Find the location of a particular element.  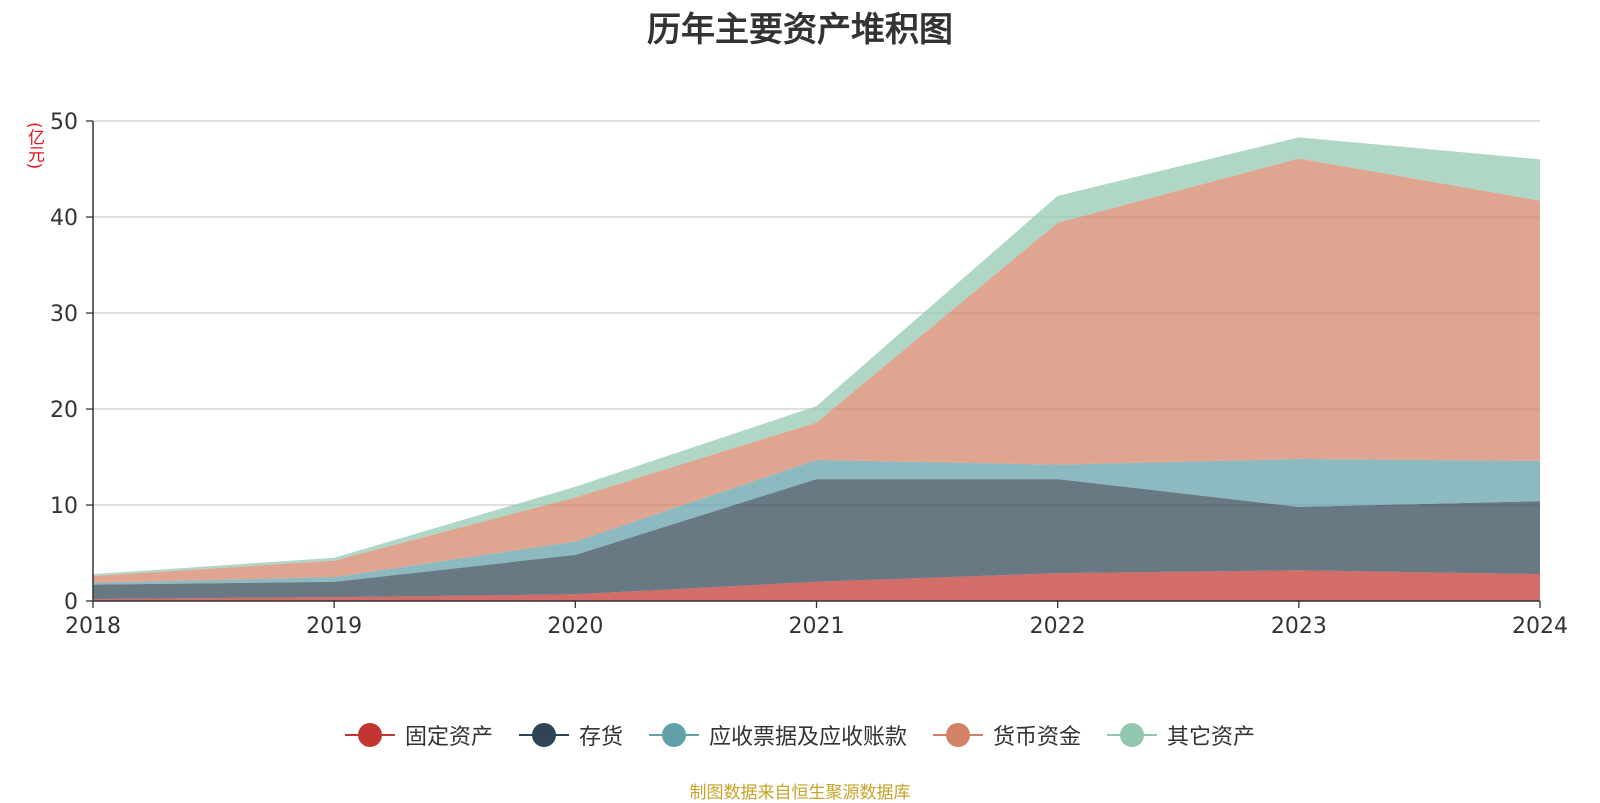

legend-item-4: 其它资产 is located at coordinates (1181, 735).